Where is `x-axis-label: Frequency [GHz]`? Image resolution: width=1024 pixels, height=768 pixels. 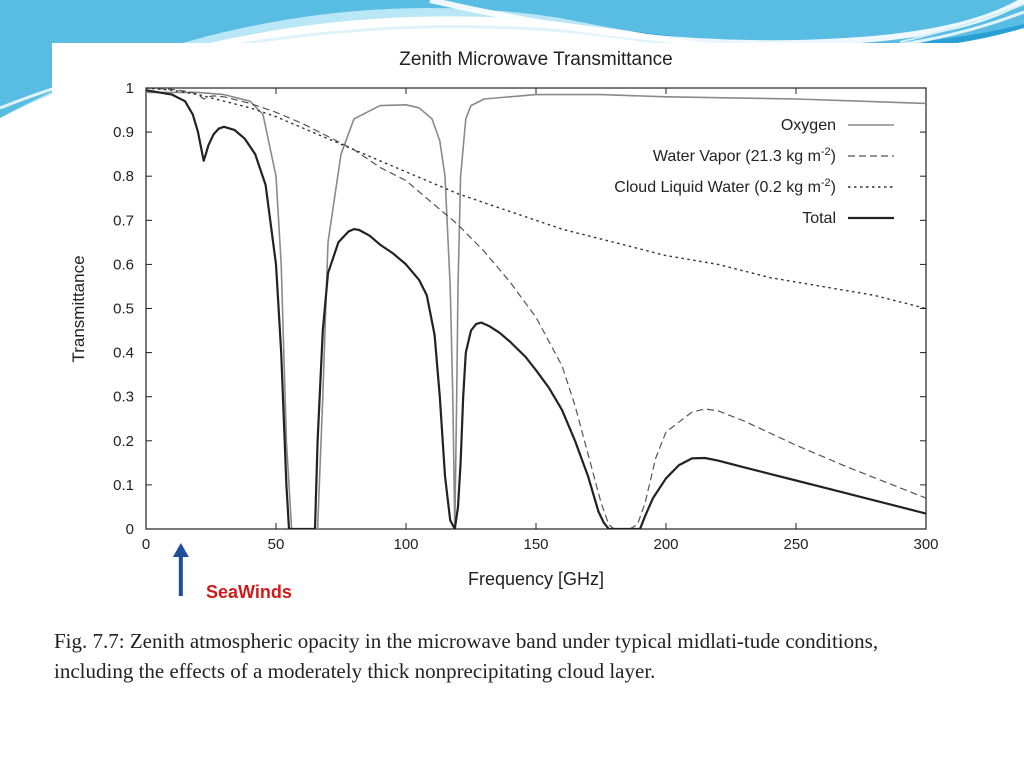 x-axis-label: Frequency [GHz] is located at coordinates (536, 579).